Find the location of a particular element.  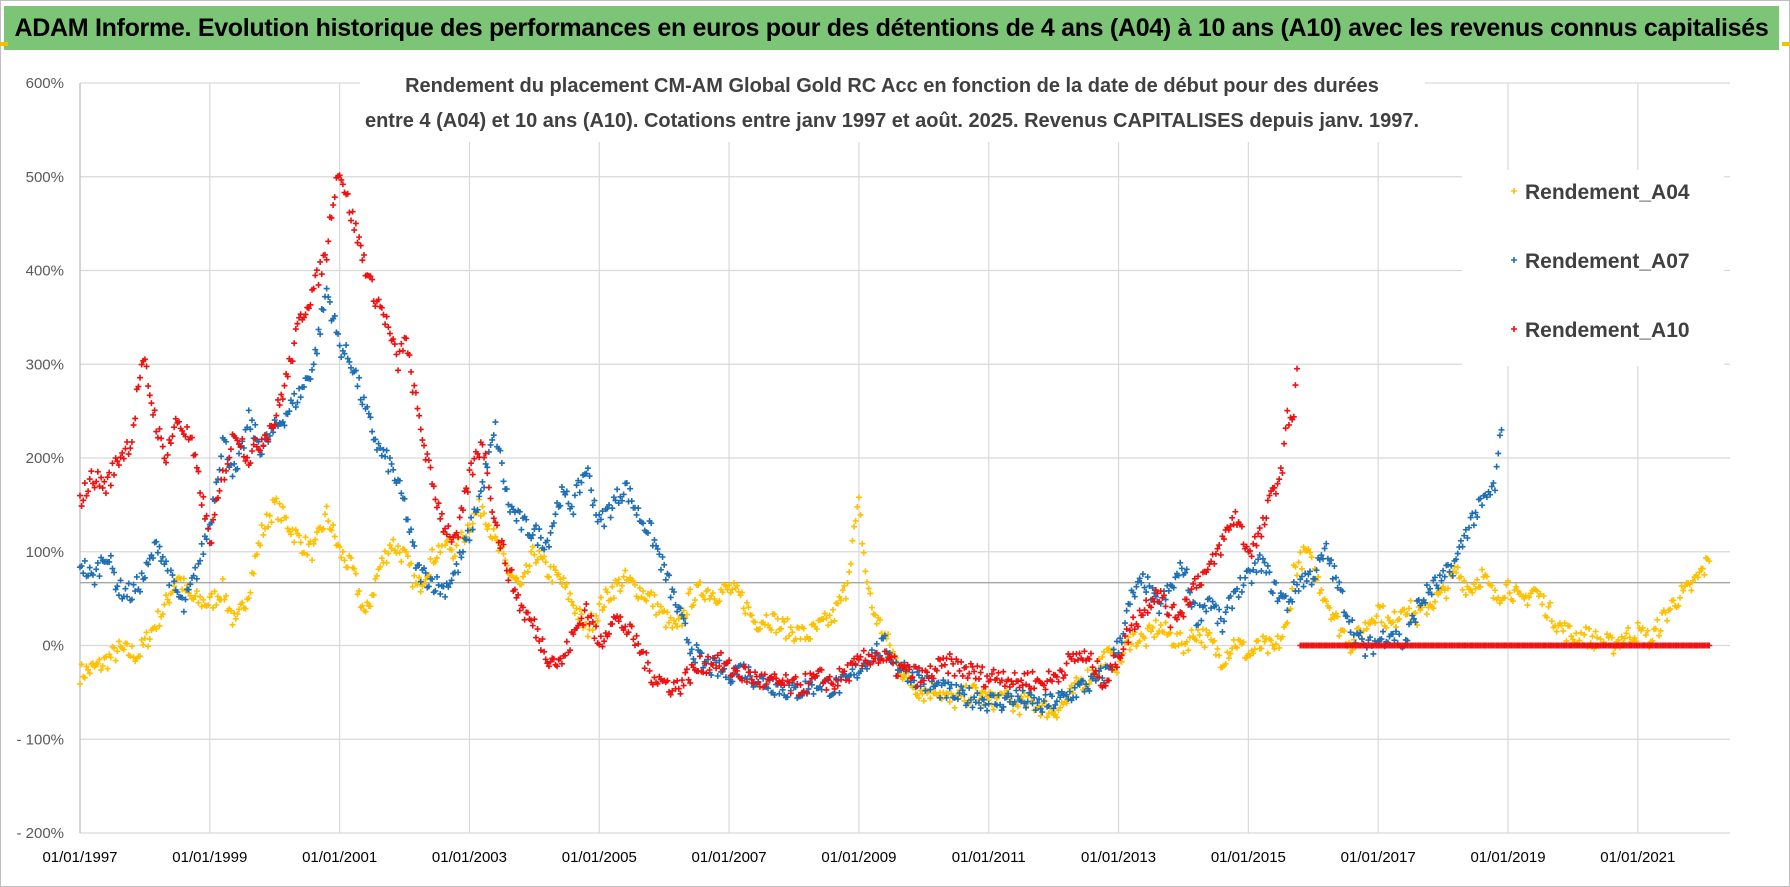

banner-corner-right is located at coordinates (1786, 44).